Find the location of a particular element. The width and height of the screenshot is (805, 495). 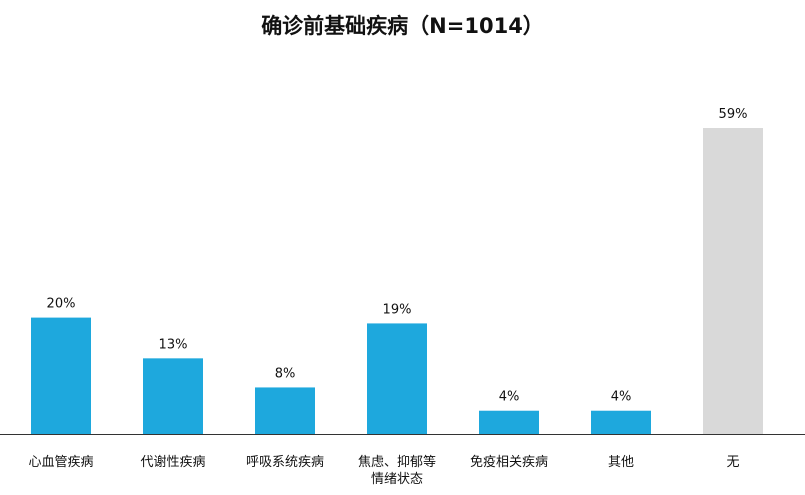

category-label: 无 is located at coordinates (733, 462).